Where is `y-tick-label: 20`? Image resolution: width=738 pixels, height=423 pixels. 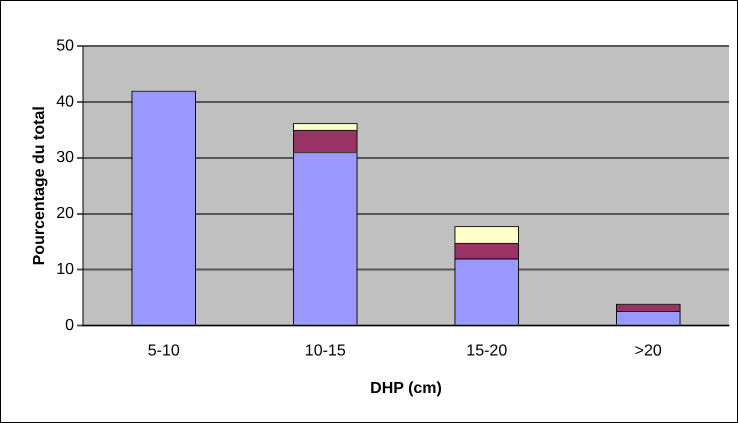
y-tick-label: 20 is located at coordinates (65, 213).